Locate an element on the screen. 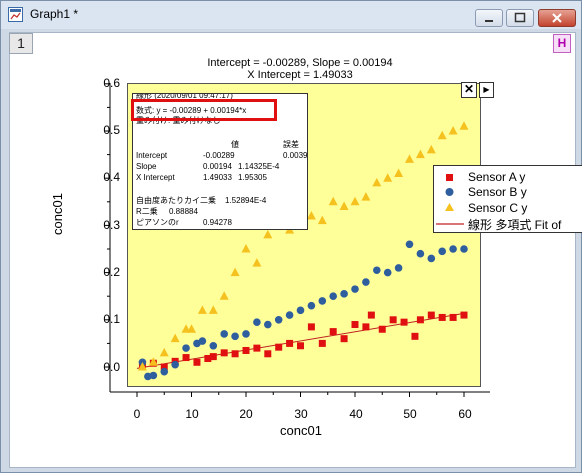 This screenshot has width=582, height=473. equation-highlight-box is located at coordinates (204, 110).